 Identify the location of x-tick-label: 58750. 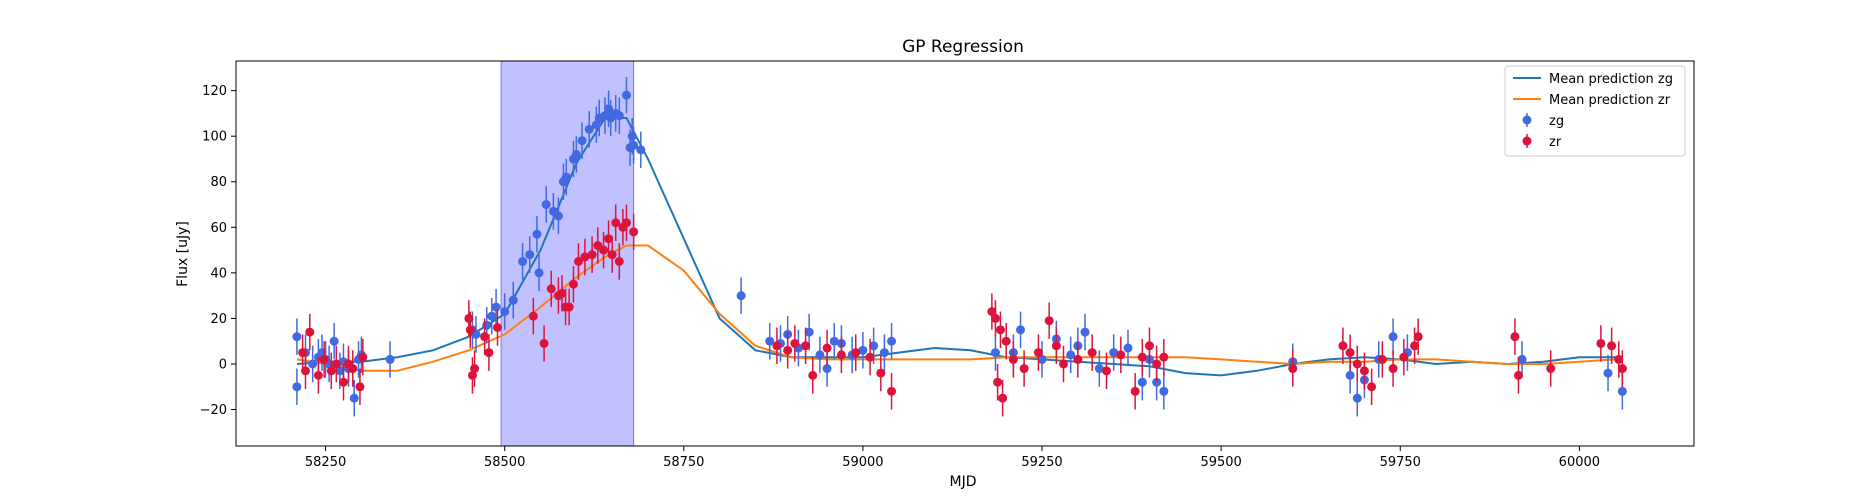
(683, 462).